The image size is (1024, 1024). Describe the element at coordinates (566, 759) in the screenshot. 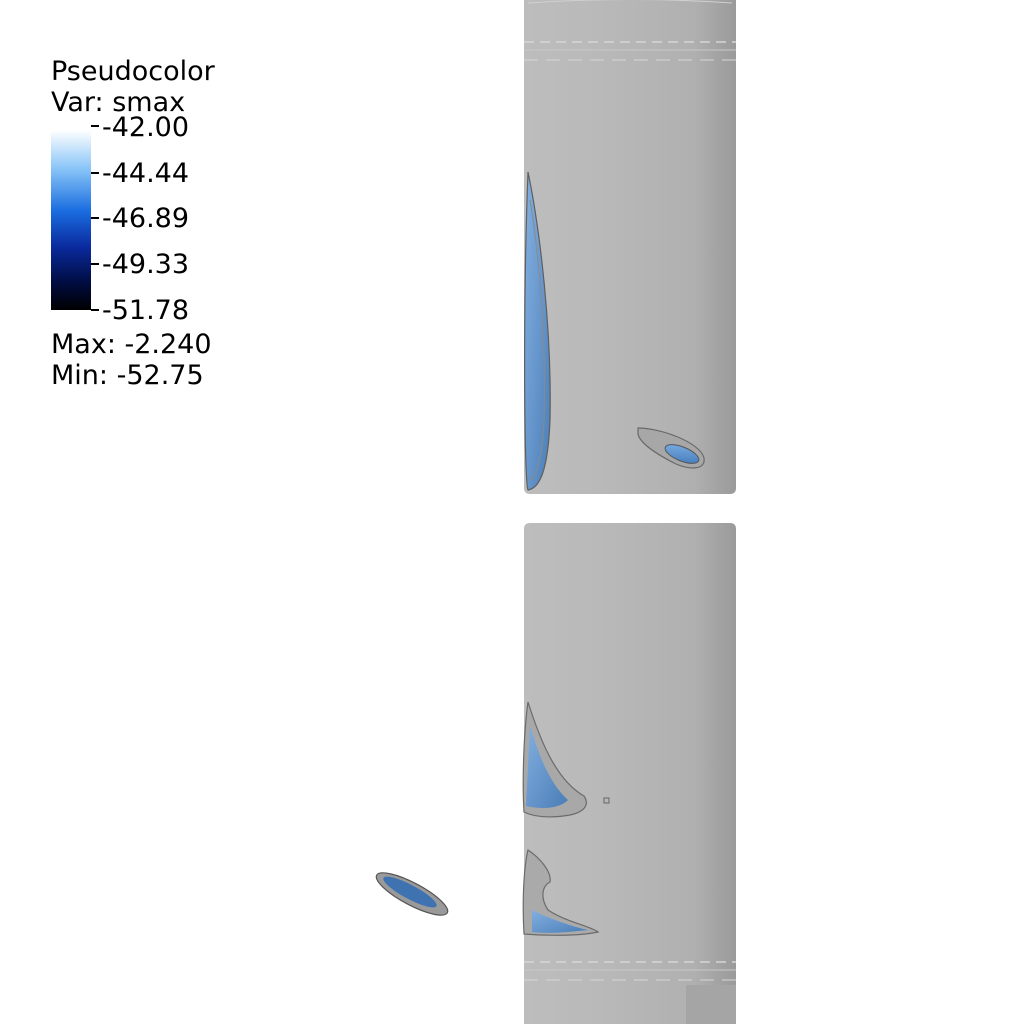

I see `contour-region-lower-upper` at that location.